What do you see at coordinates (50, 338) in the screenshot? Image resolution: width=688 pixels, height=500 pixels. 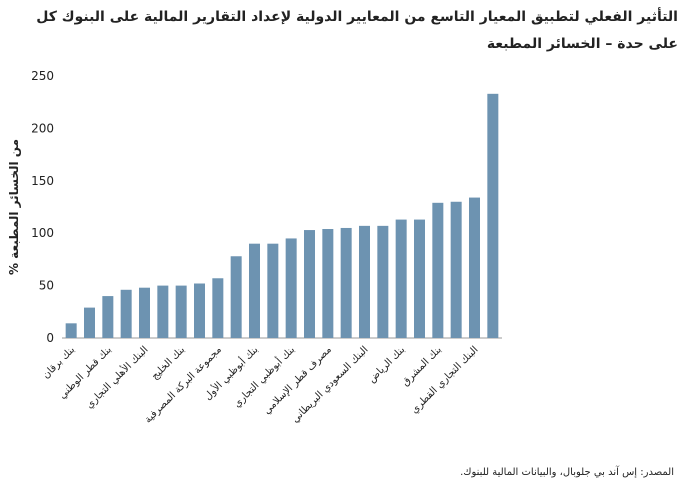 I see `y-tick-label: 0` at bounding box center [50, 338].